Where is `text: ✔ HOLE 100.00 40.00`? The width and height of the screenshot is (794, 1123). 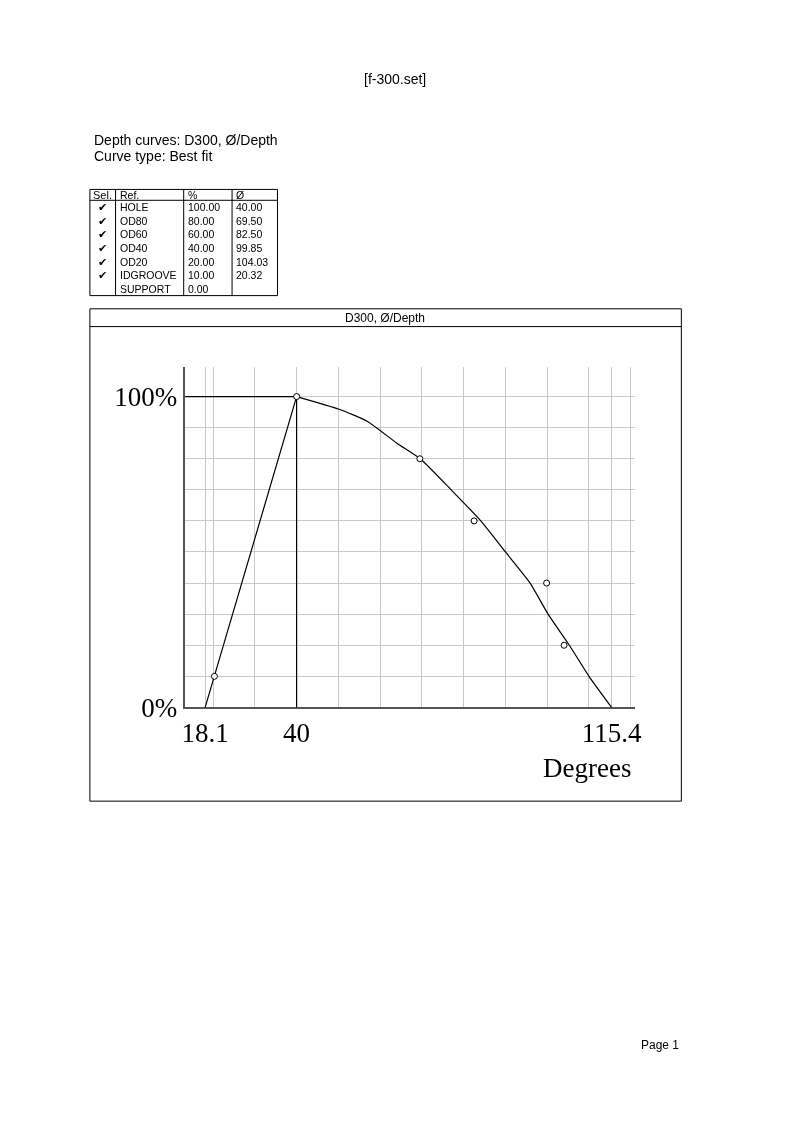 text: ✔ HOLE 100.00 40.00 is located at coordinates (180, 207).